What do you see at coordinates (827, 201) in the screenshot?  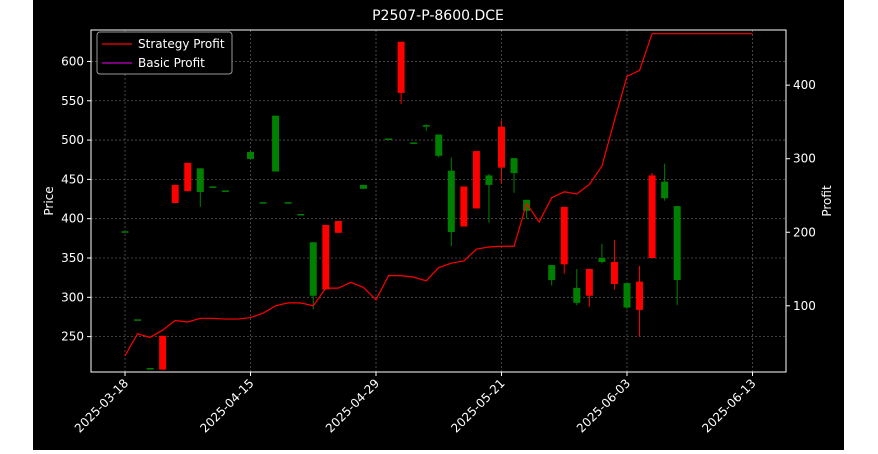 I see `y-axis-label-right: Profit` at bounding box center [827, 201].